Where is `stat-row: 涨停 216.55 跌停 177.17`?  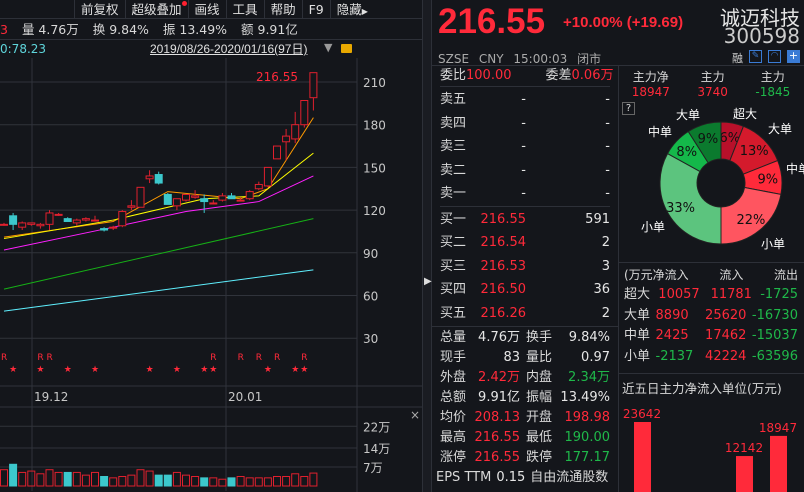
stat-row: 涨停 216.55 跌停 177.17 is located at coordinates (525, 458).